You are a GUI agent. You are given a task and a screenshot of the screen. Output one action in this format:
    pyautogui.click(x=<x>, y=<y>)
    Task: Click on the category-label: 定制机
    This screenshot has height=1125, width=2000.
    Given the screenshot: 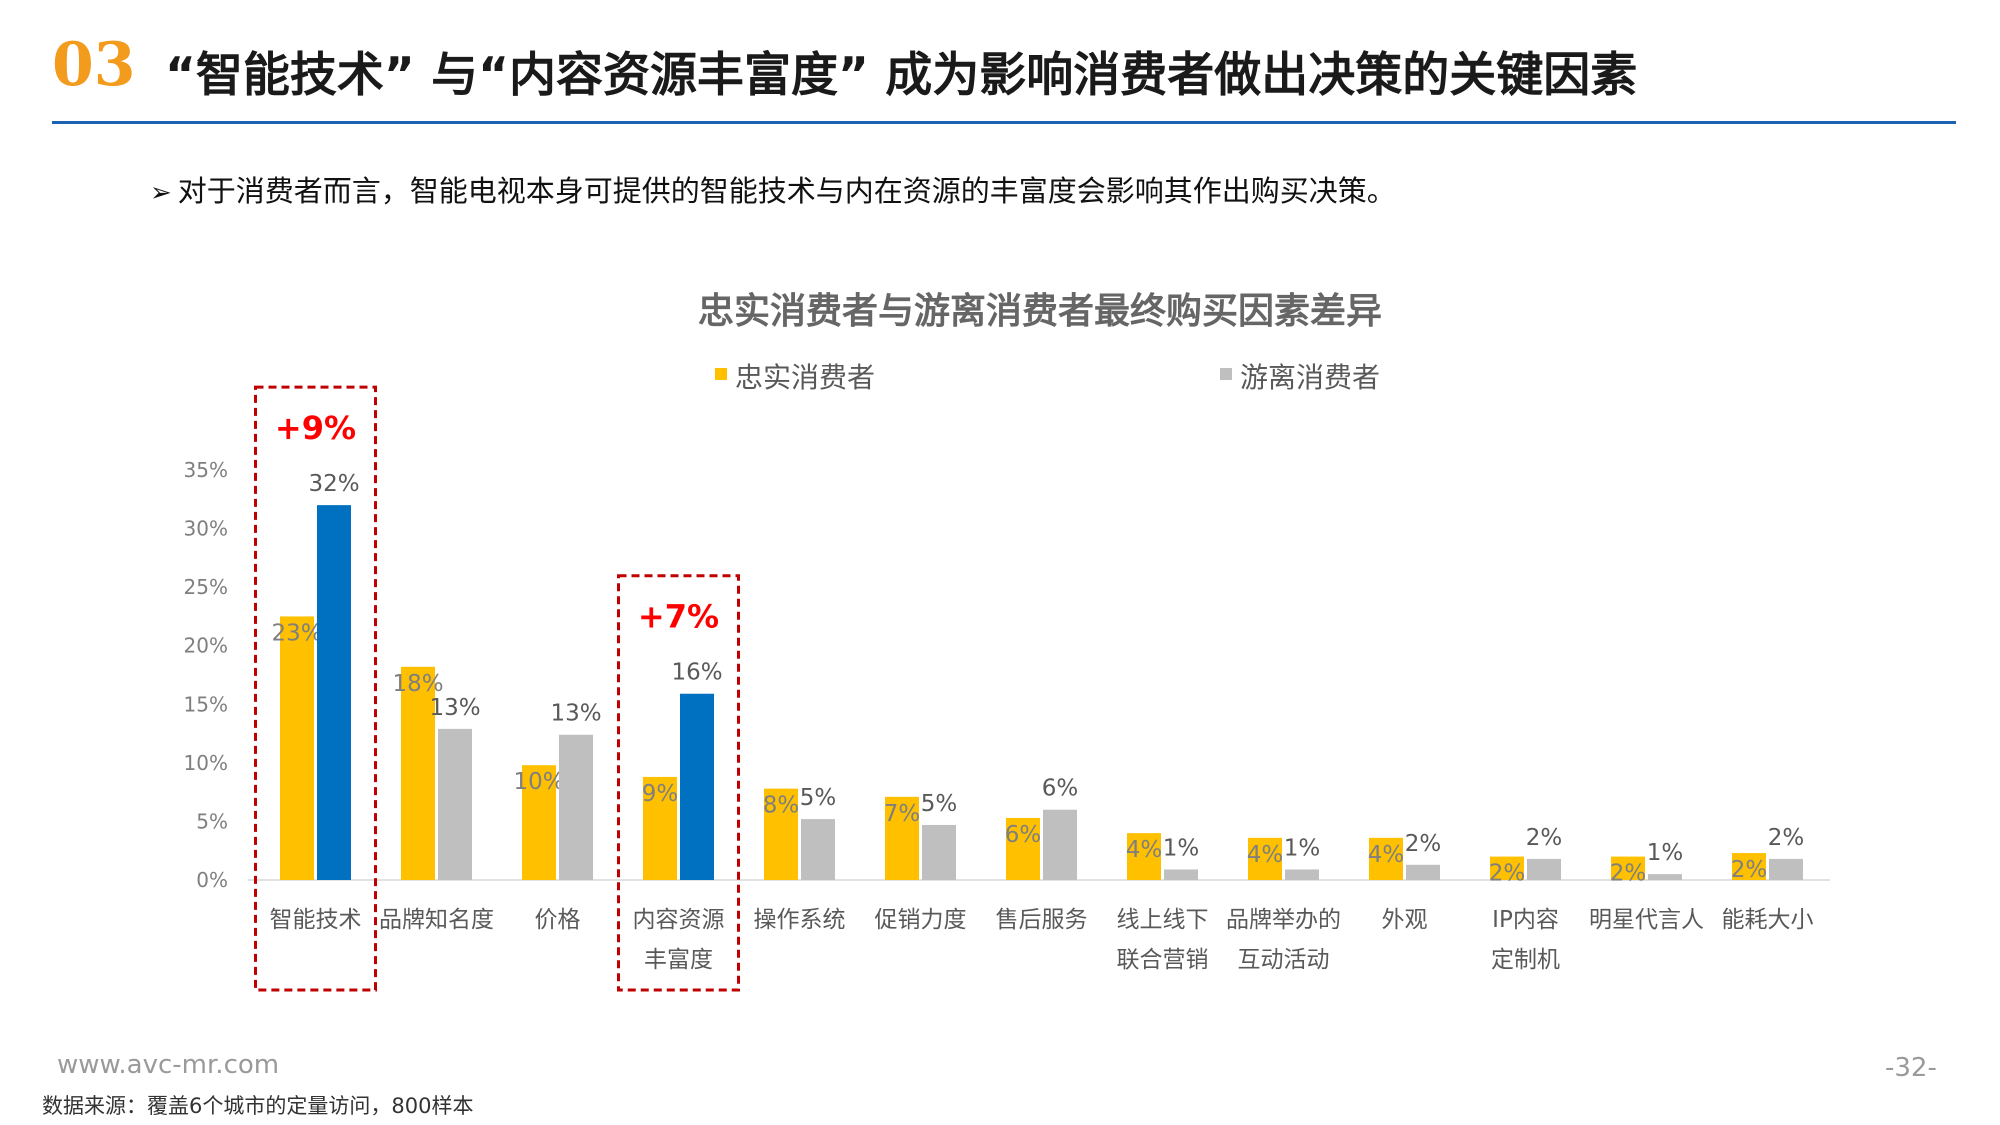 What is the action you would take?
    pyautogui.click(x=1525, y=960)
    